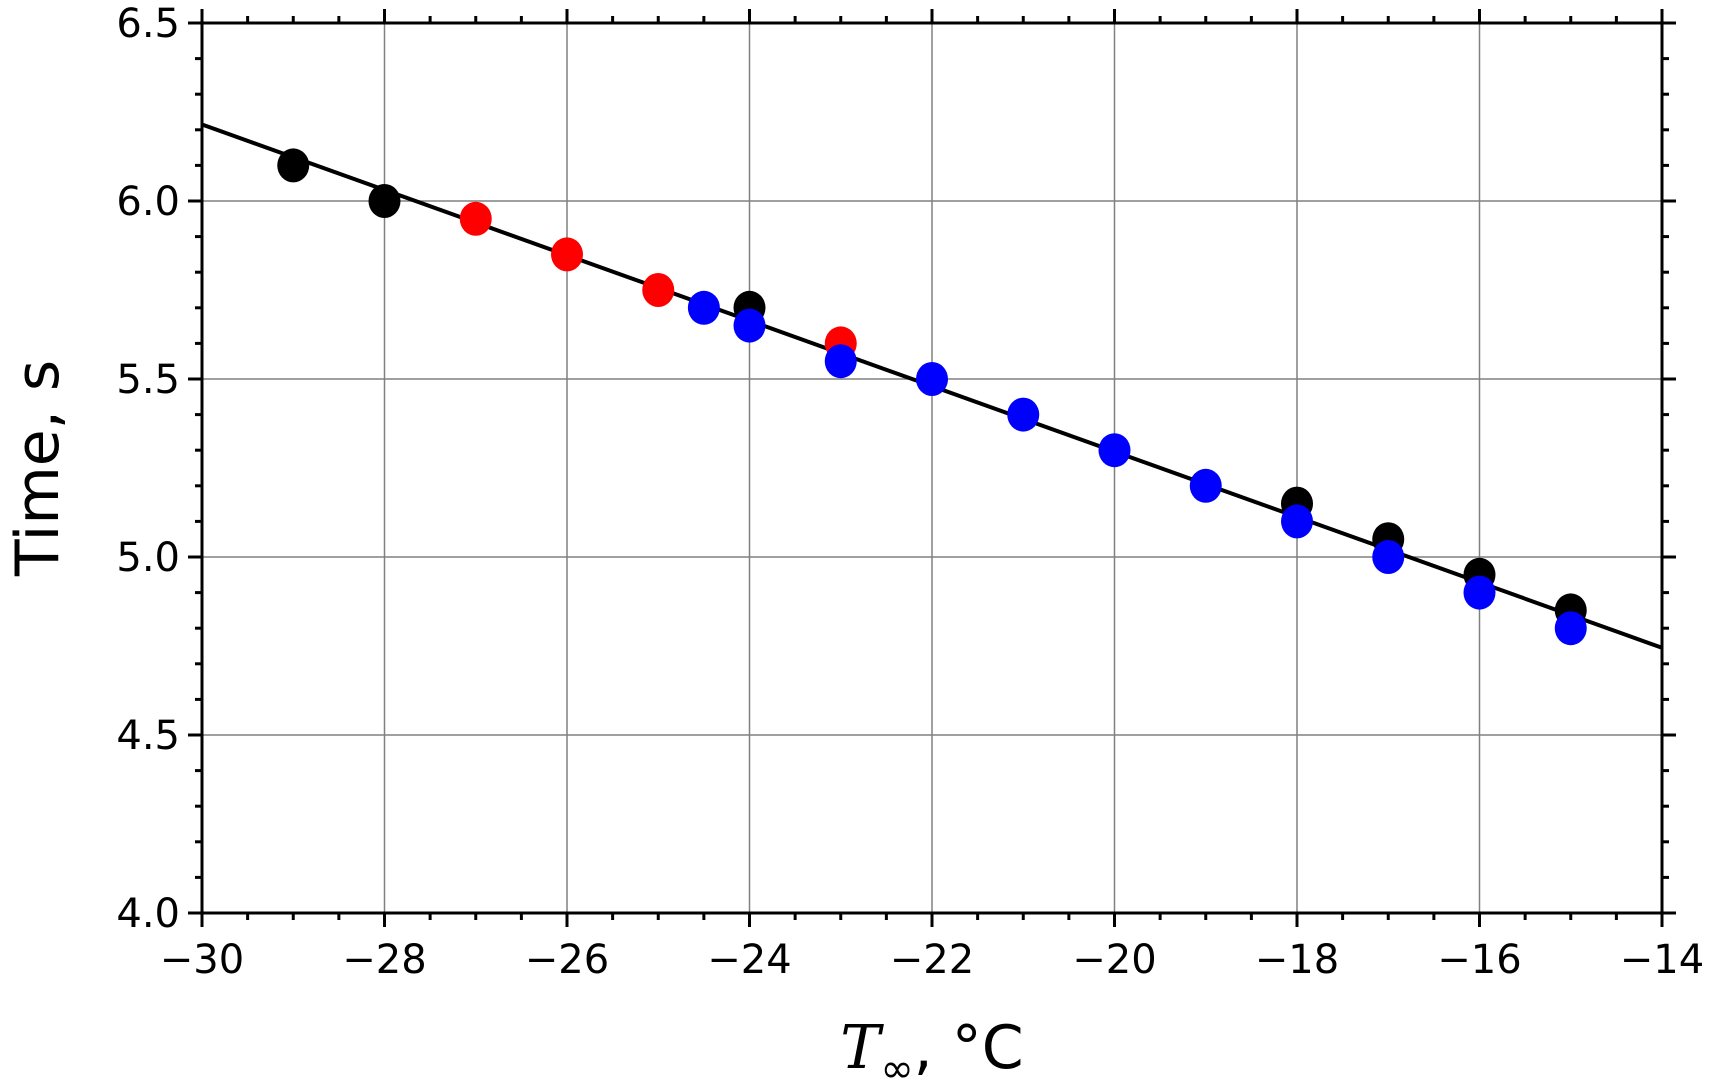 This screenshot has width=1711, height=1092. Describe the element at coordinates (148, 380) in the screenshot. I see `y-tick-label: 5.5` at that location.